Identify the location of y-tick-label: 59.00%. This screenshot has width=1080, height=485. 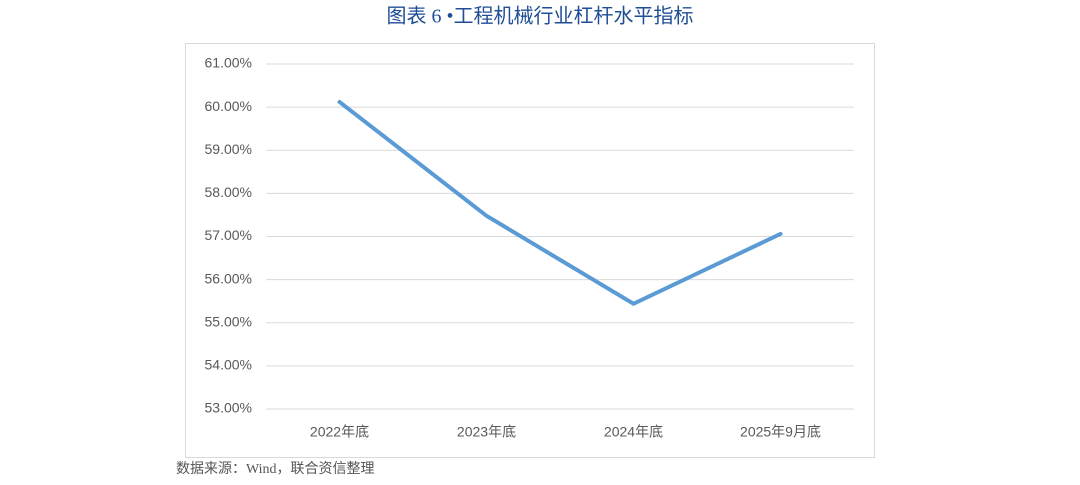
(228, 149).